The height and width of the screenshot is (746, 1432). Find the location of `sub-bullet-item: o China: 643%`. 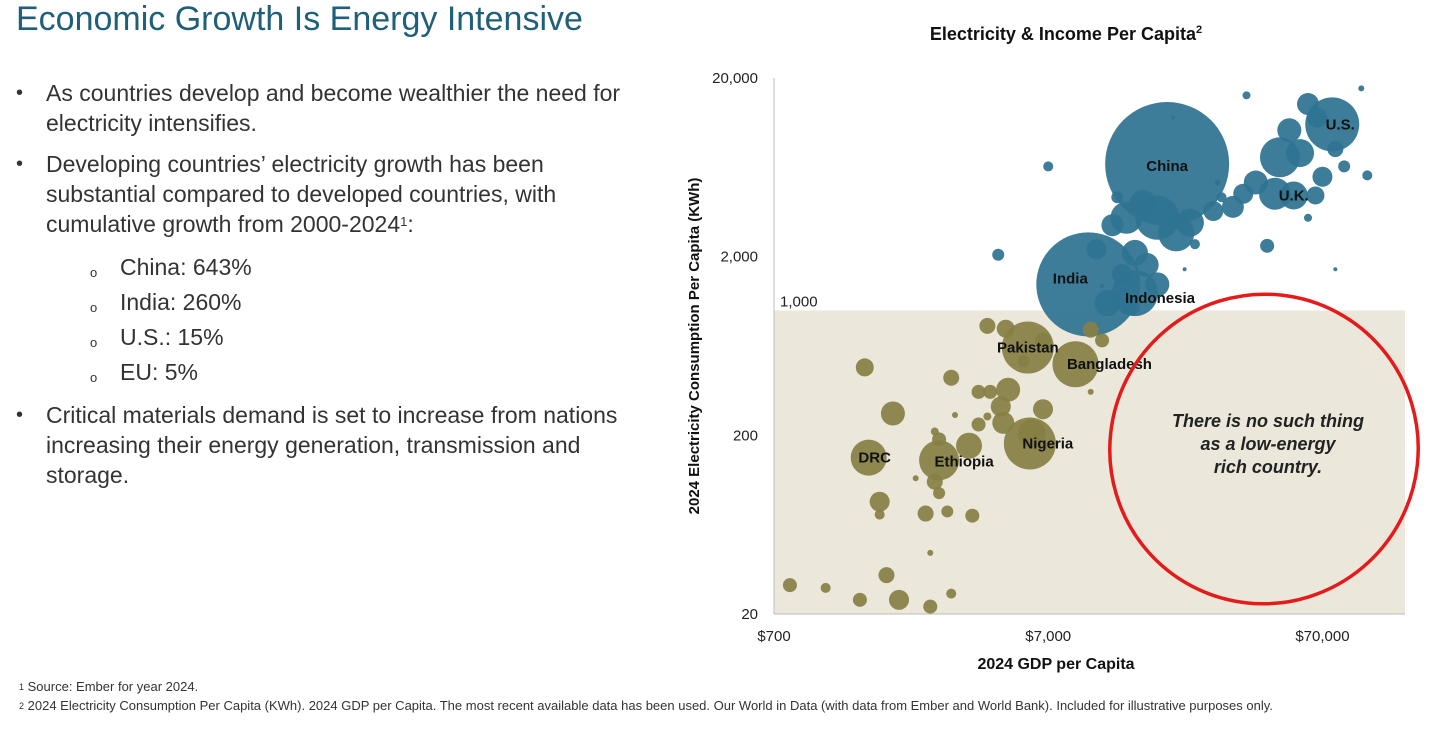

sub-bullet-item: o China: 643% is located at coordinates (336, 267).